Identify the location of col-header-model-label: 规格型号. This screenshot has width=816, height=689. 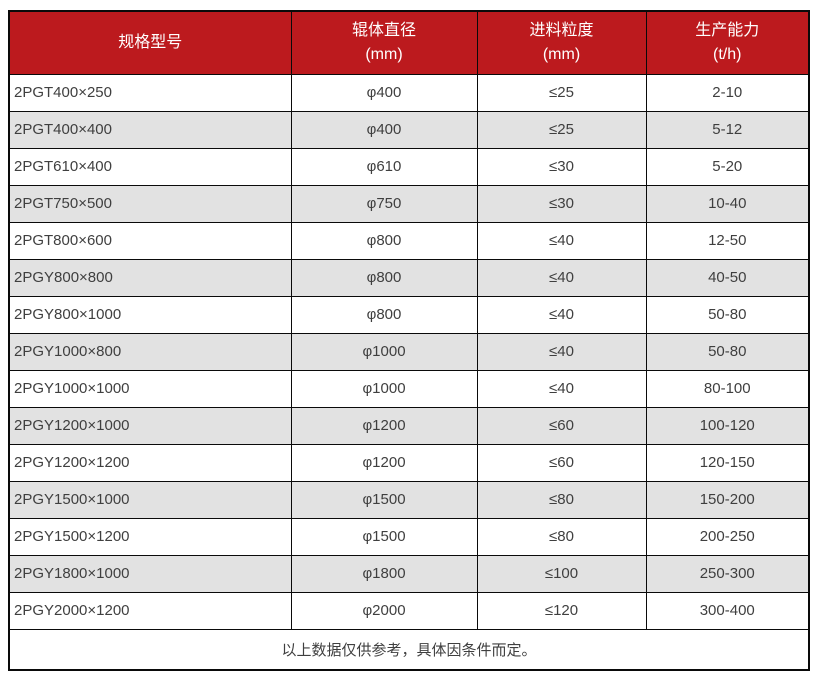
(150, 42).